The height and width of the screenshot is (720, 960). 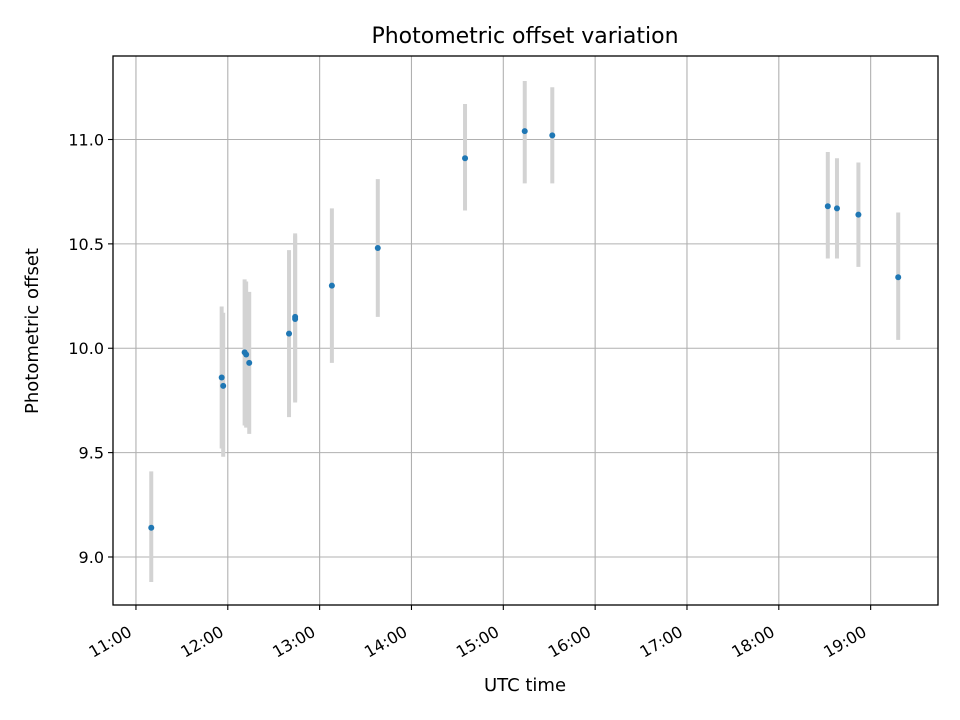 I want to click on x-axis-label: UTC time, so click(x=525, y=685).